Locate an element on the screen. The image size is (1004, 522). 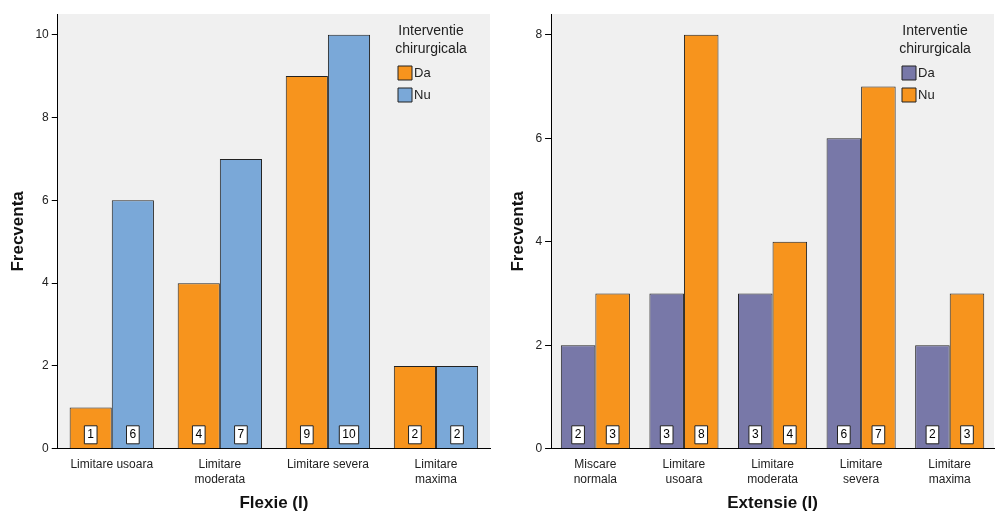
data-label: 10 is located at coordinates (349, 434).